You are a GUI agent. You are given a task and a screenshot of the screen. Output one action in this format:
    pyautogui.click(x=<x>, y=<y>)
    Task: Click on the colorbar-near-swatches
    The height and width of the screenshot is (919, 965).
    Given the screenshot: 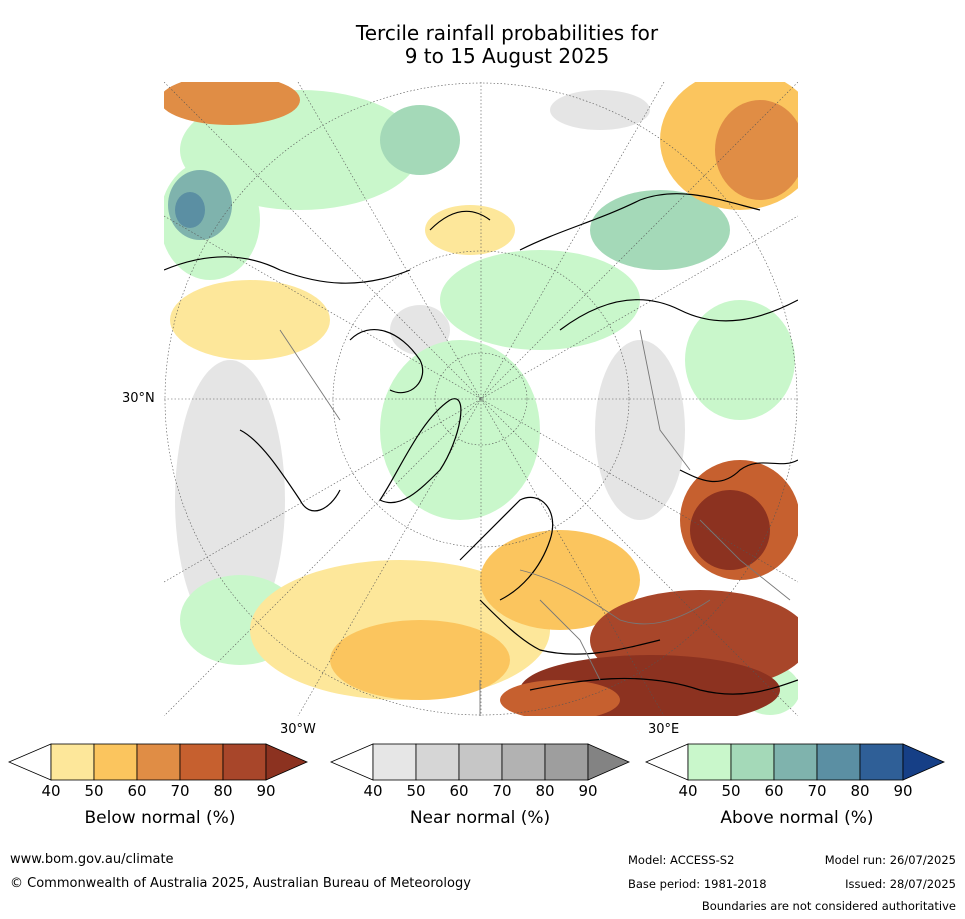 What is the action you would take?
    pyautogui.click(x=480, y=762)
    